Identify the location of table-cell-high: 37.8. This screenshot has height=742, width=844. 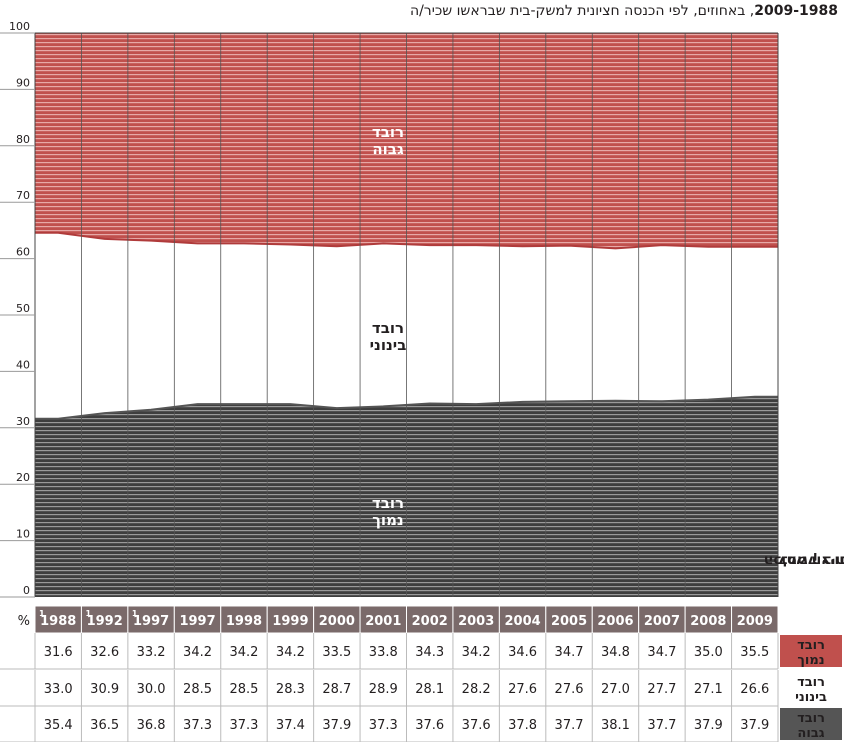
(522, 725).